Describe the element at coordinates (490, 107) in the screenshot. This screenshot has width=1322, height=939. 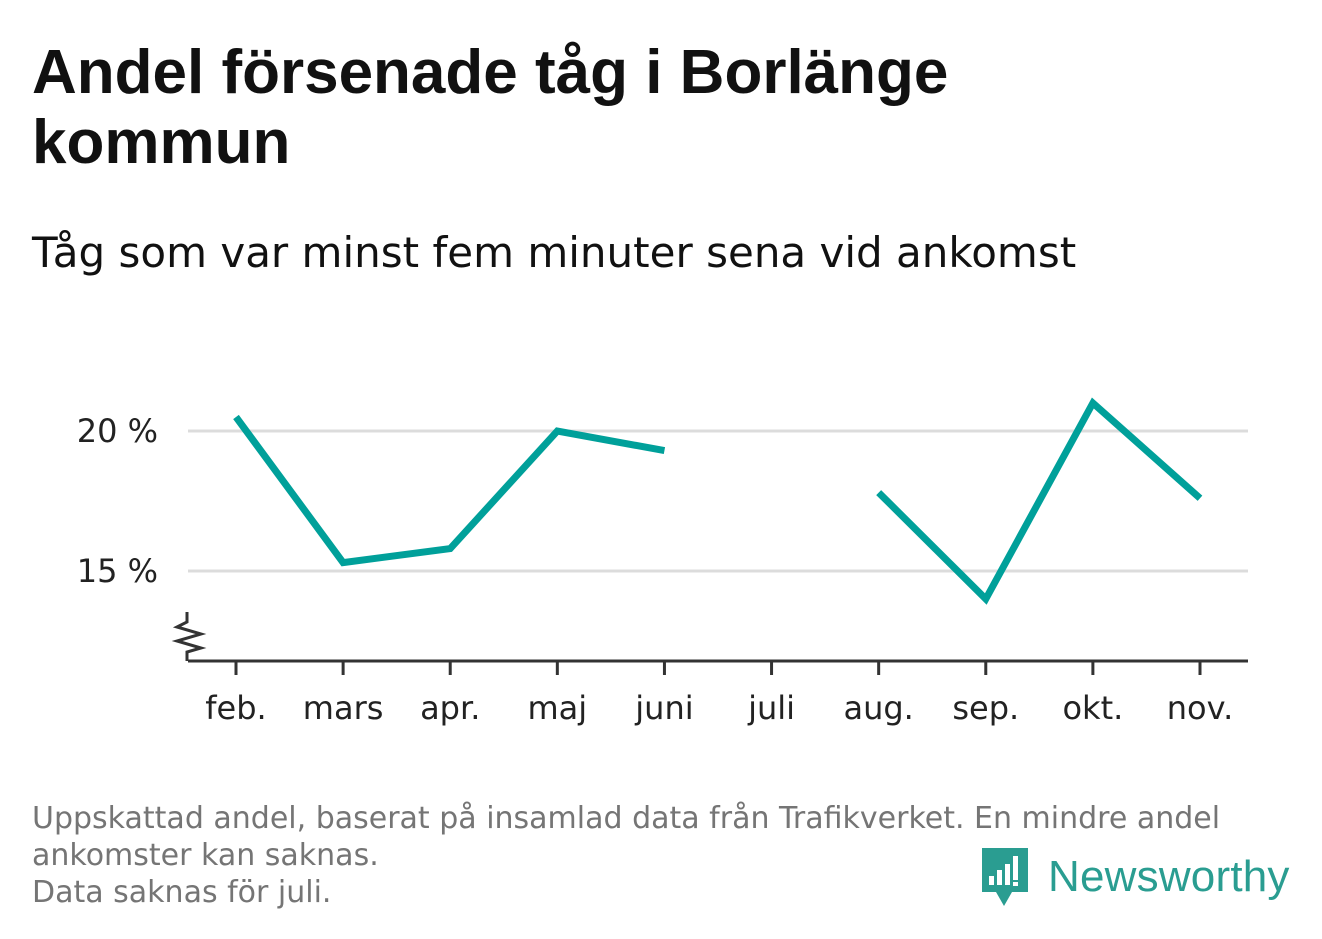
I see `page-title: Andel försenade tåg i Borlänge kommun` at that location.